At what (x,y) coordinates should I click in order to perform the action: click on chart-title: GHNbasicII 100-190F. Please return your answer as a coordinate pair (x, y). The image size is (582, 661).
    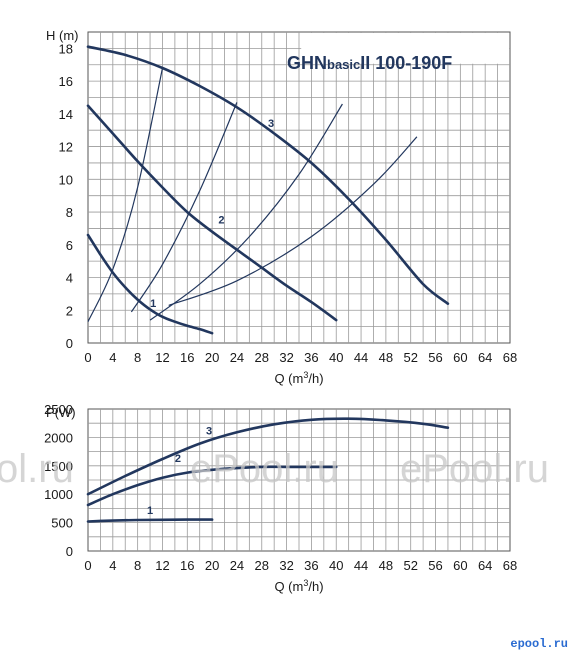
    Looking at the image, I should click on (369, 63).